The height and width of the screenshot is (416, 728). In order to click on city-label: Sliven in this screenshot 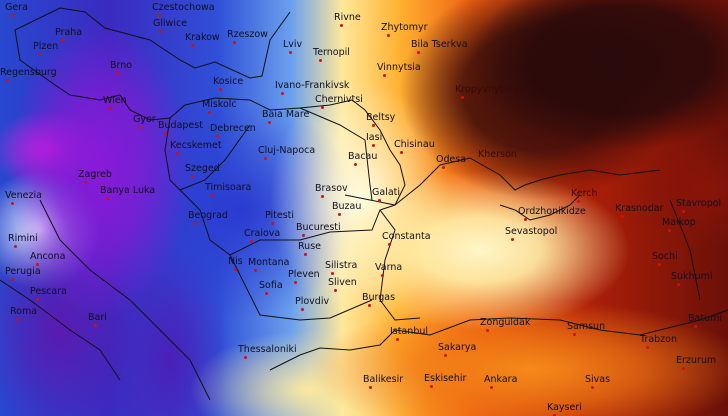, I will do `click(342, 282)`.